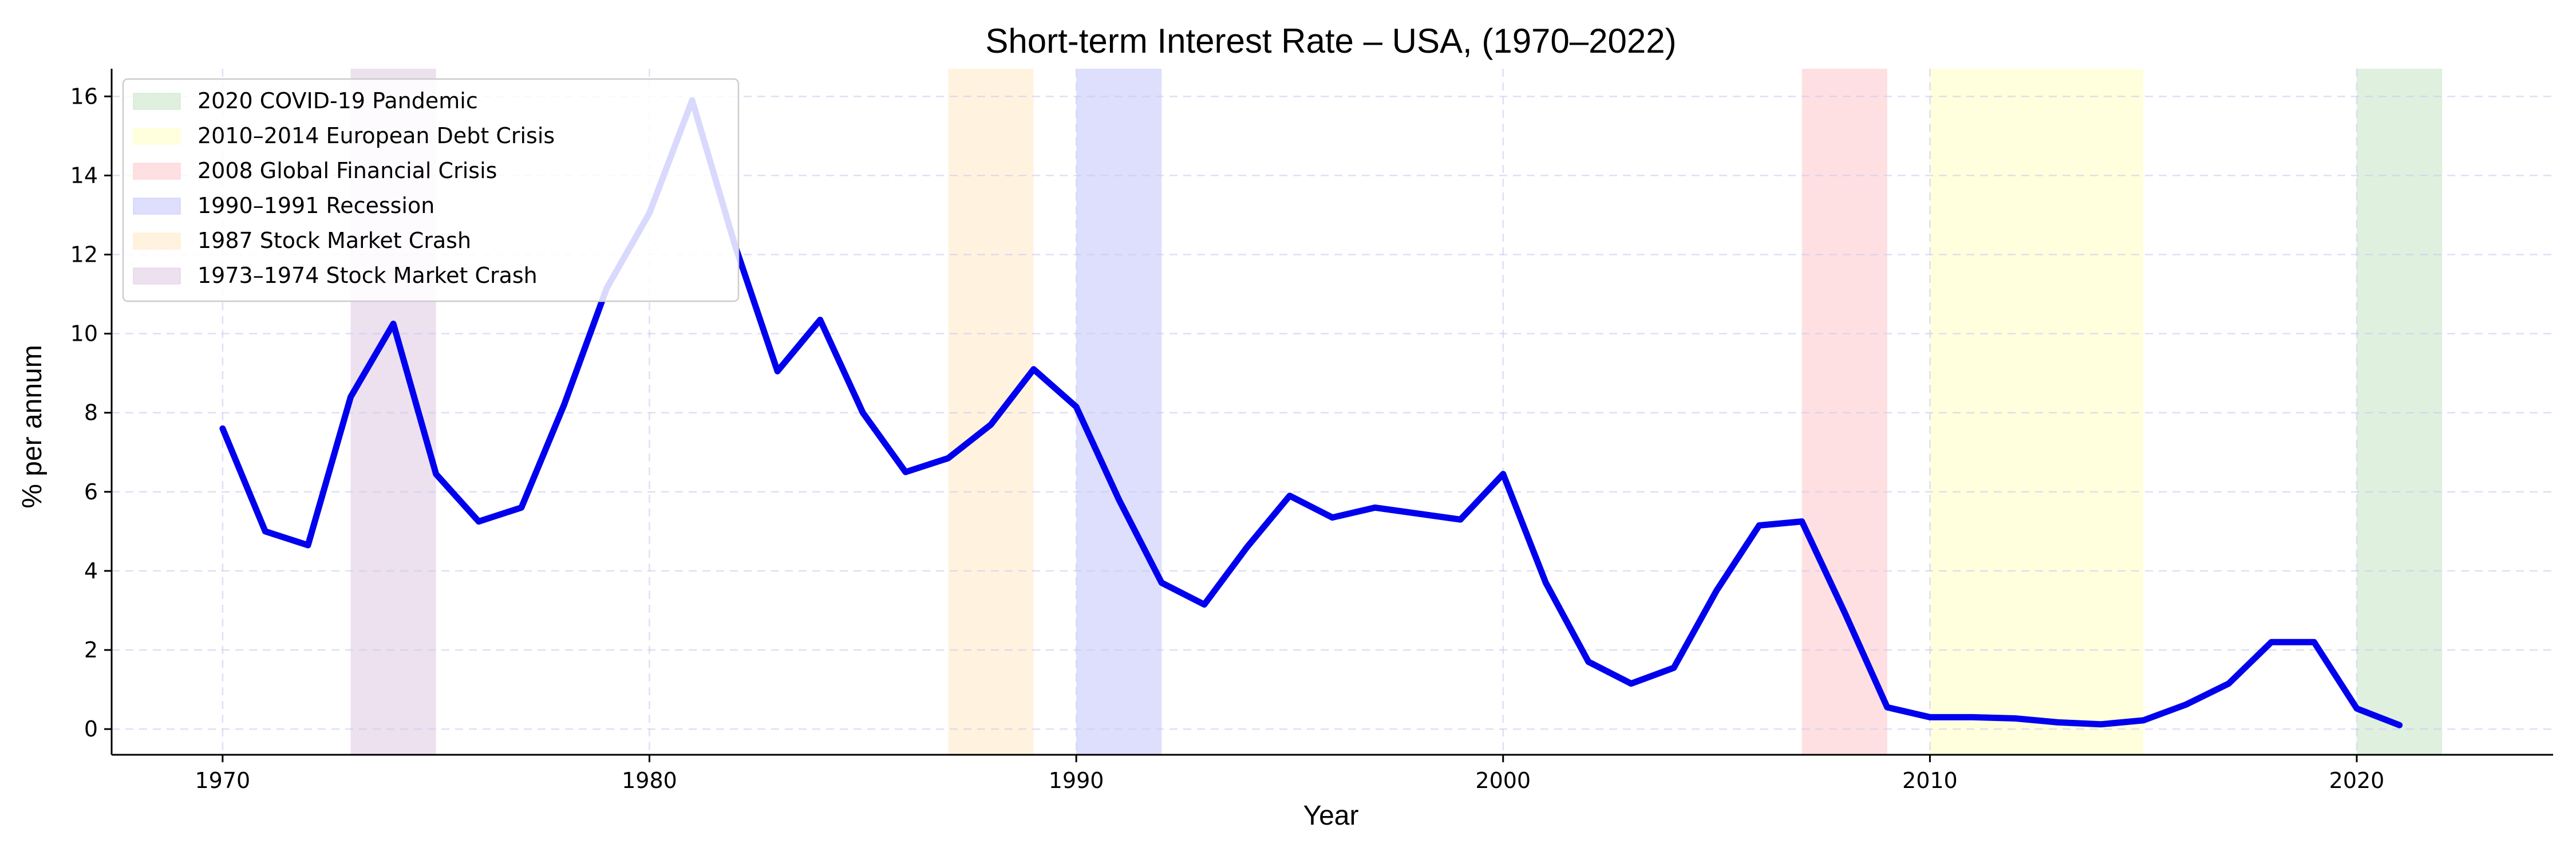  I want to click on y-tick-label-2: 2, so click(91, 650).